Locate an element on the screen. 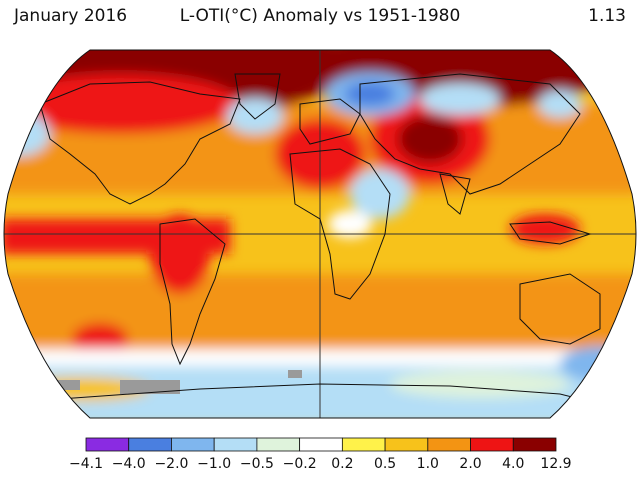 The image size is (640, 480). legend-tick-label: −2.0 is located at coordinates (171, 464).